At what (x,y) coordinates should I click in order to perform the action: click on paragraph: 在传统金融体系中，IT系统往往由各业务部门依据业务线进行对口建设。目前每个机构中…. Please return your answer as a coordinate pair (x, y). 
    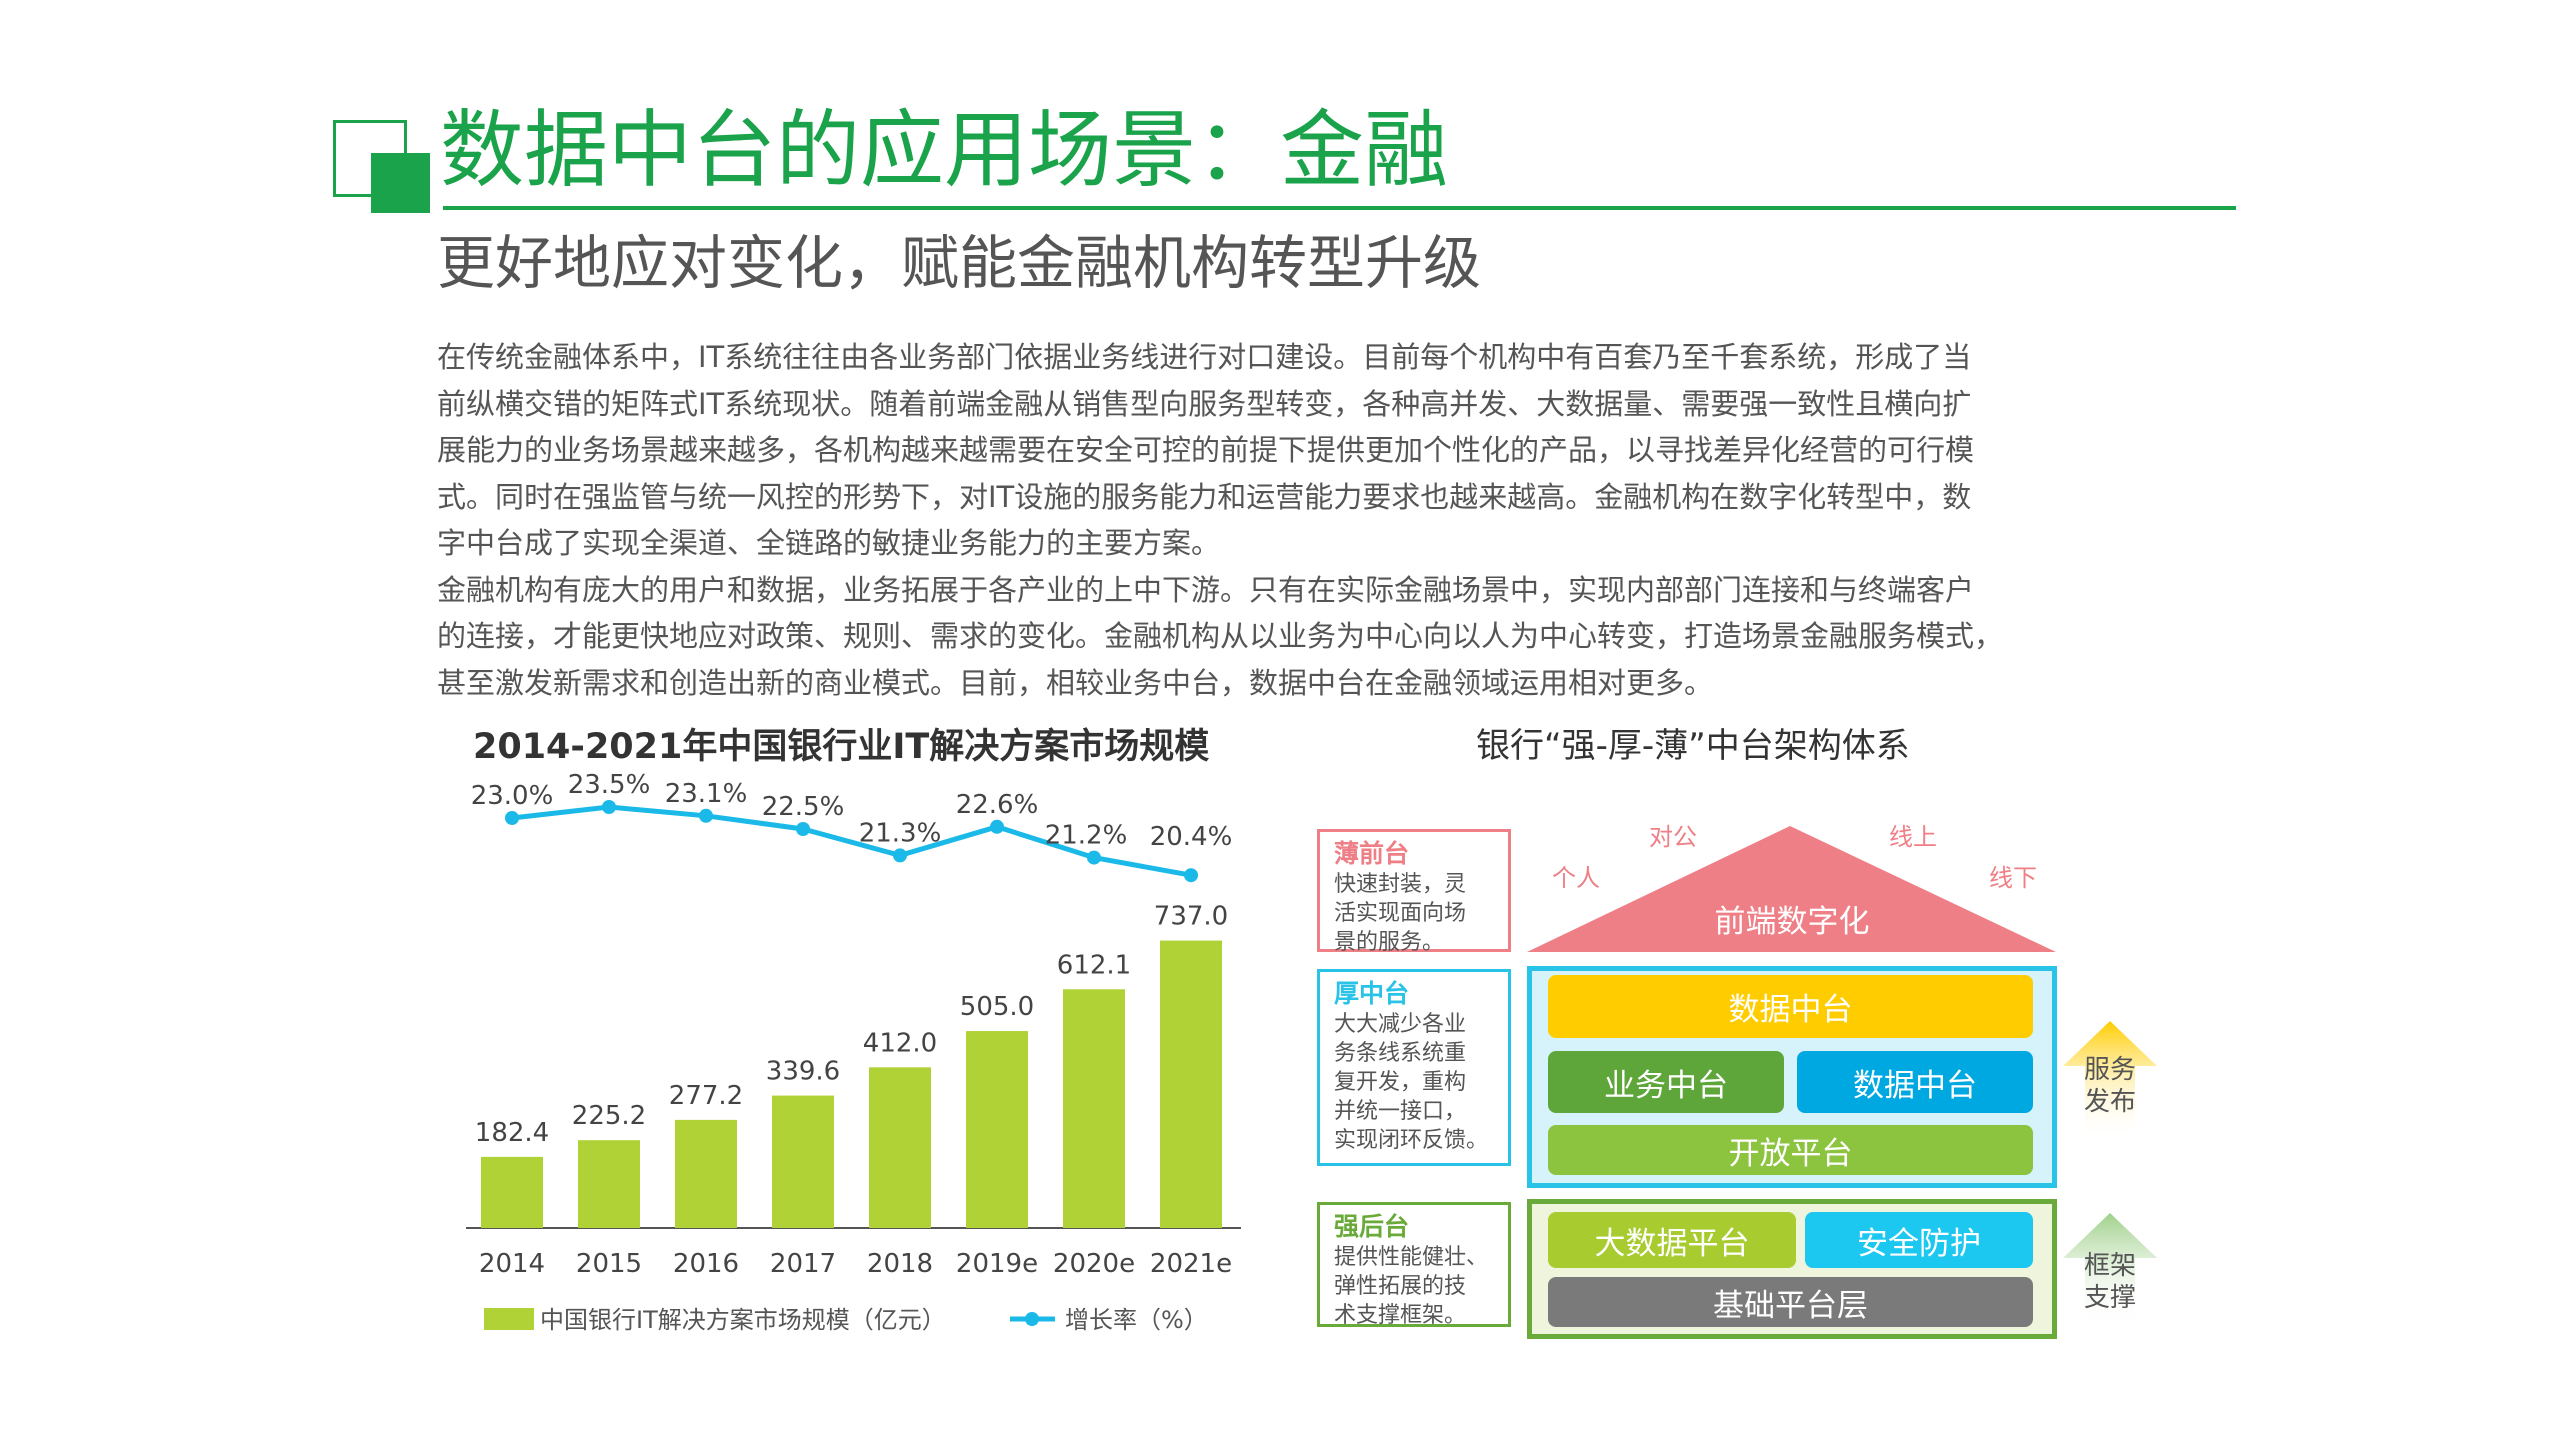
    Looking at the image, I should click on (1220, 450).